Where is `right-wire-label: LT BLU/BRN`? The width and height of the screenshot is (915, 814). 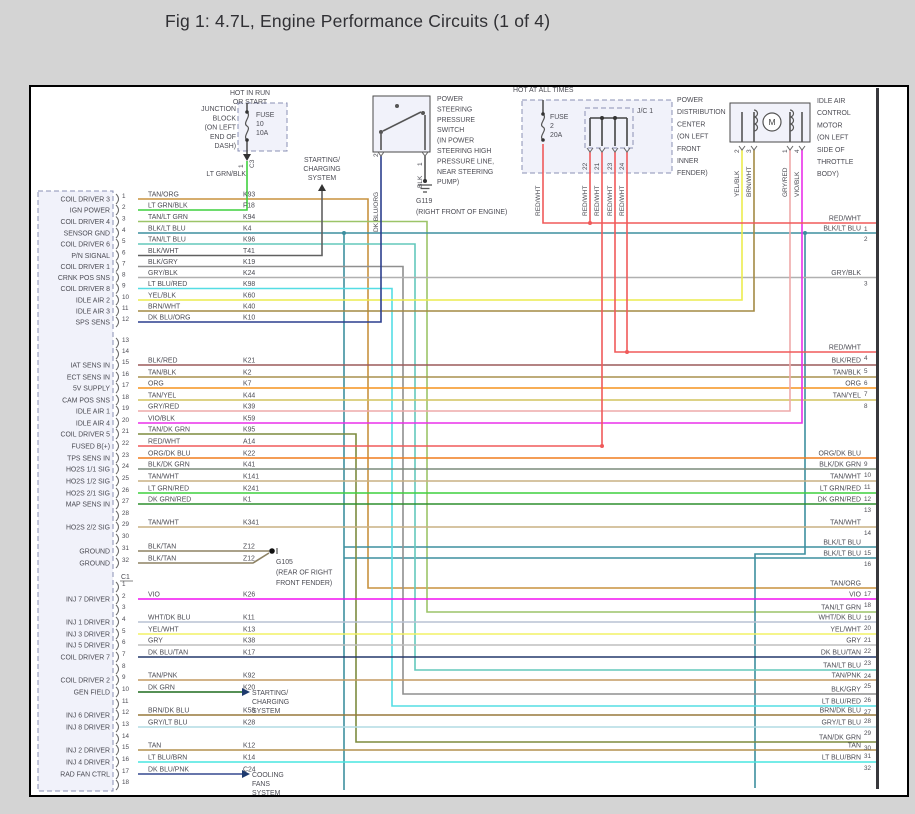 right-wire-label: LT BLU/BRN is located at coordinates (841, 758).